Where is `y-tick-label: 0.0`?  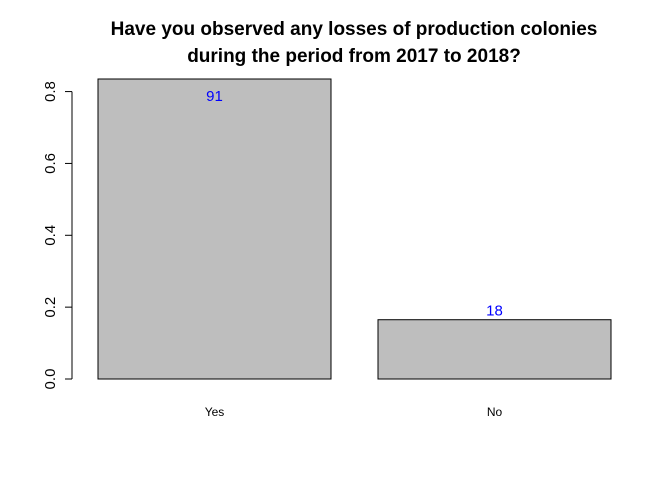 y-tick-label: 0.0 is located at coordinates (50, 379).